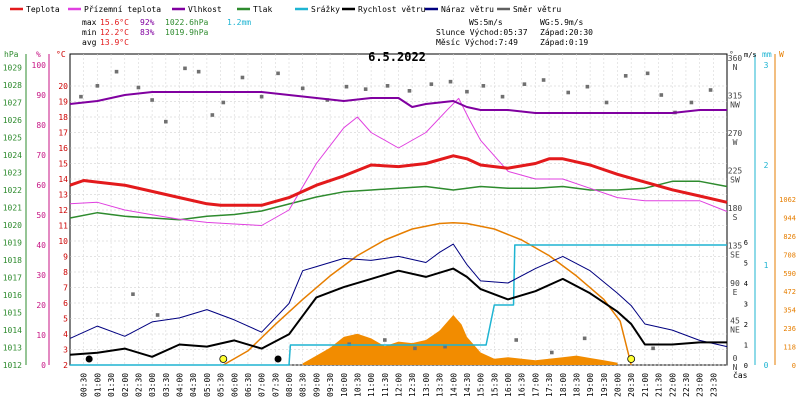  Describe the element at coordinates (787, 200) in the screenshot. I see `tick-label-w: 1062` at that location.